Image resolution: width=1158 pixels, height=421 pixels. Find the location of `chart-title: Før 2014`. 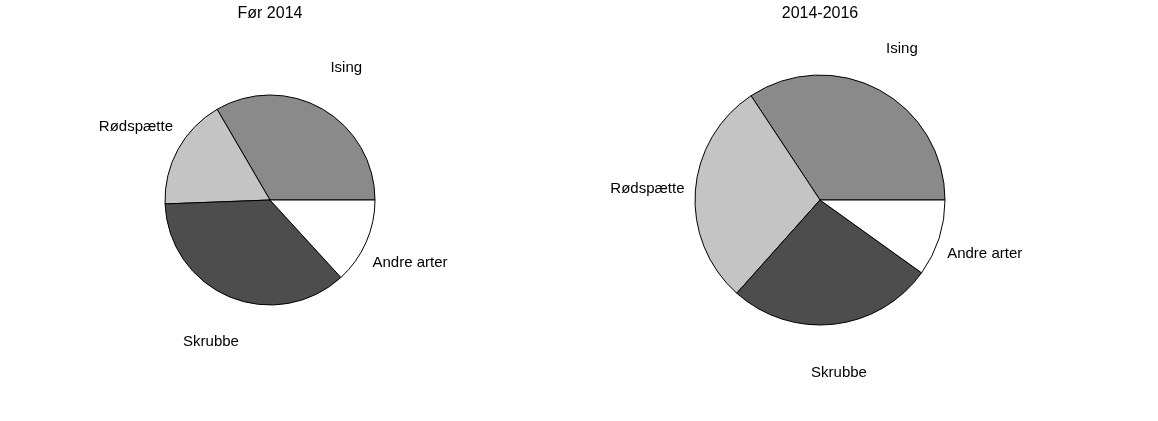

chart-title: Før 2014 is located at coordinates (270, 12).